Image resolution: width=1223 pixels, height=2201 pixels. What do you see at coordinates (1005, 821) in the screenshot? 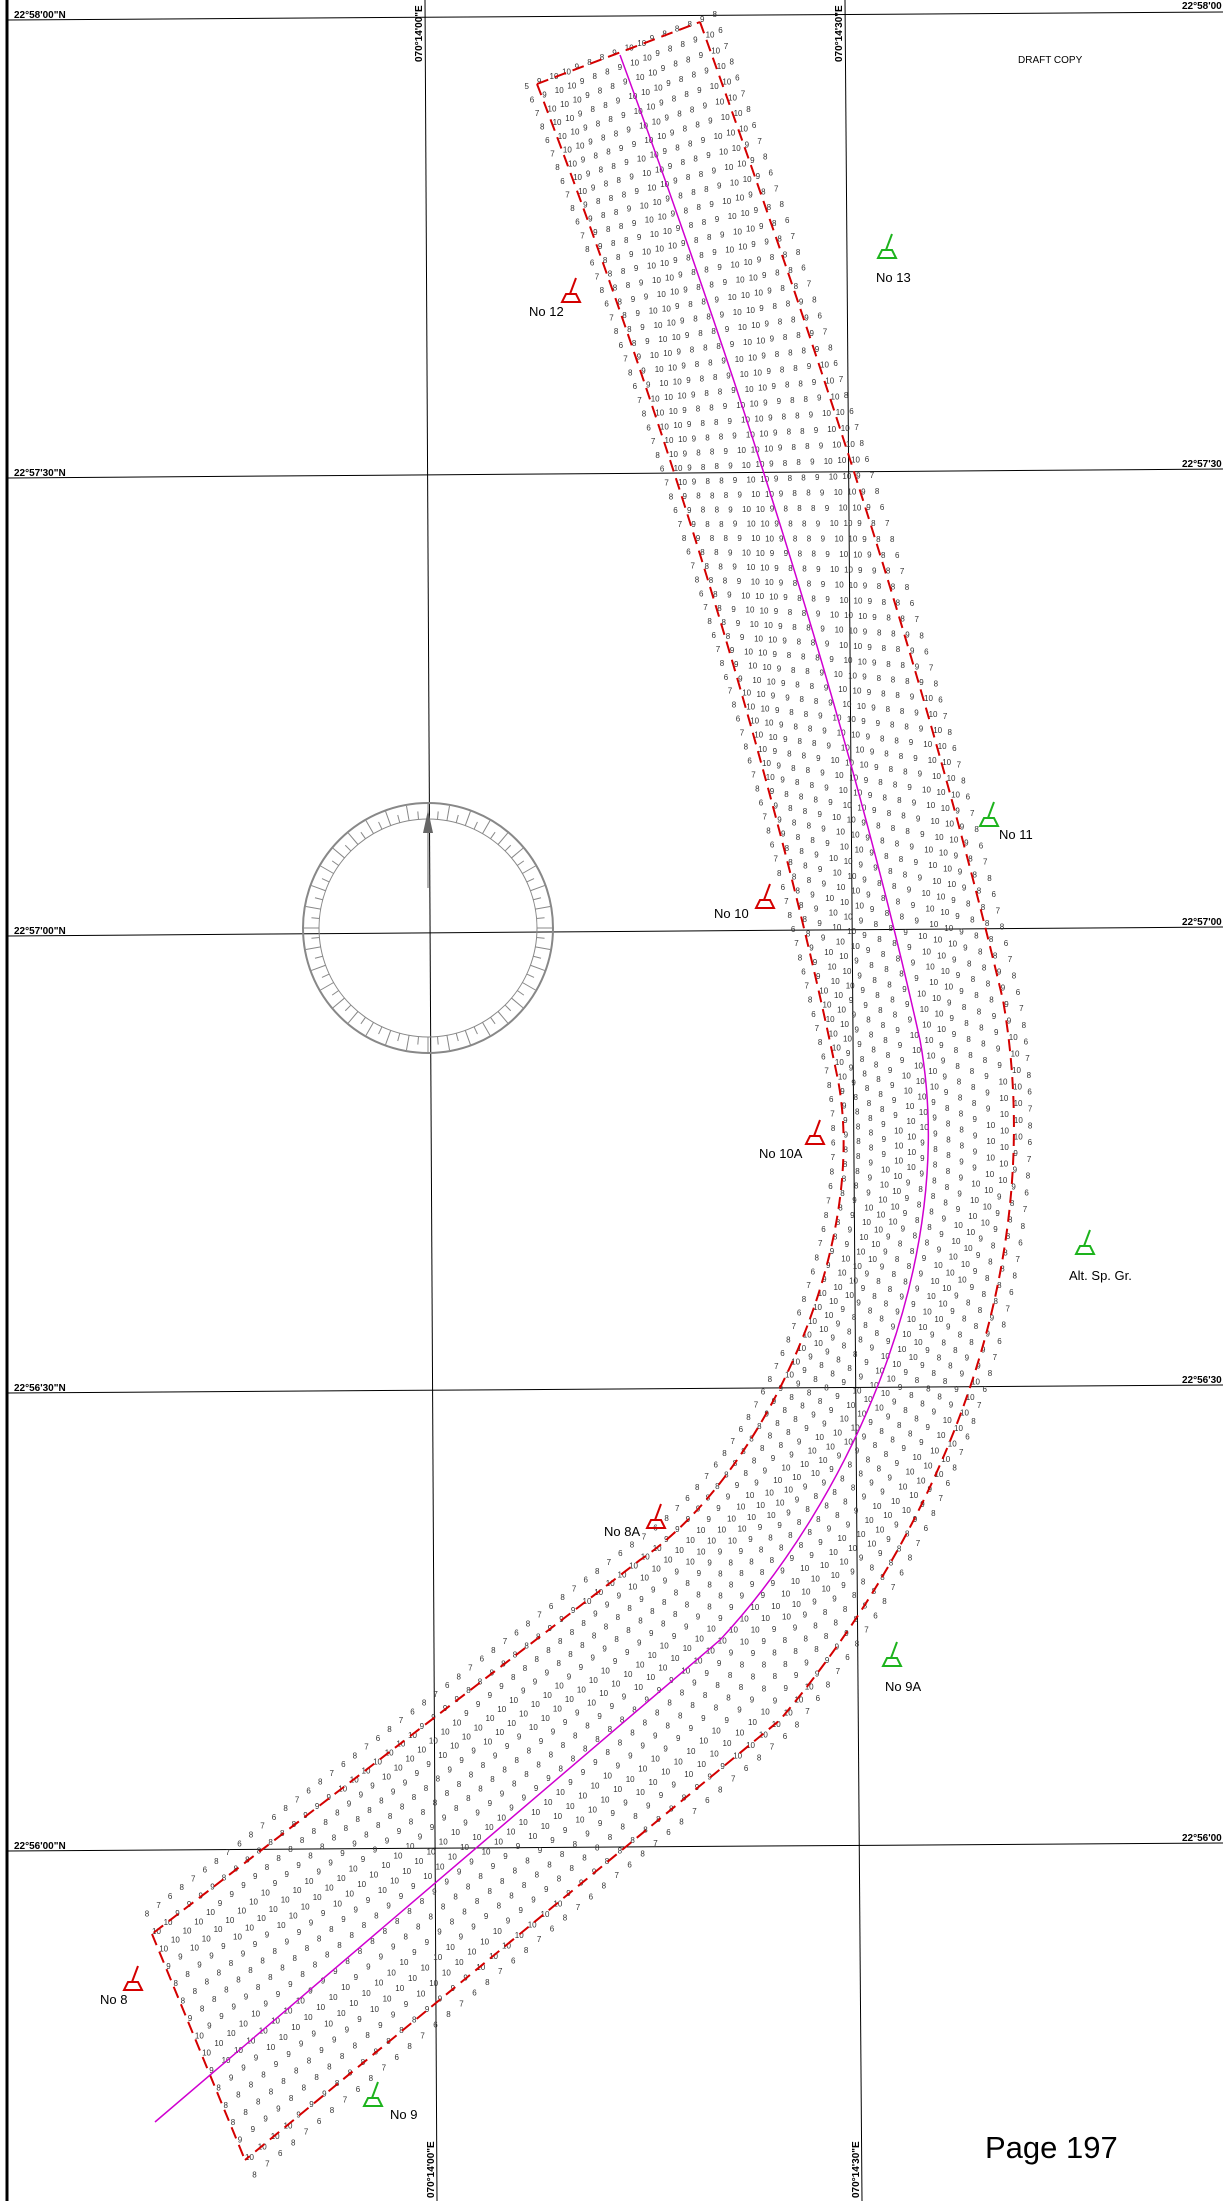
I see `buoy-no-11: No 11` at bounding box center [1005, 821].